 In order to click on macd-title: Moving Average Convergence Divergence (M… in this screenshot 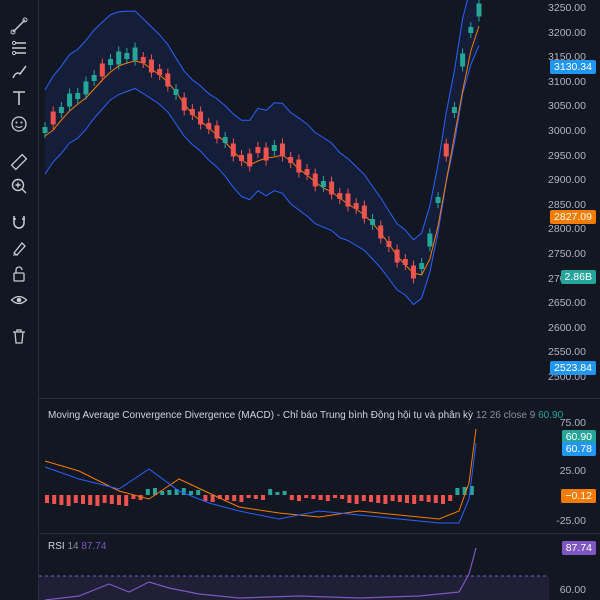, I will do `click(261, 415)`.